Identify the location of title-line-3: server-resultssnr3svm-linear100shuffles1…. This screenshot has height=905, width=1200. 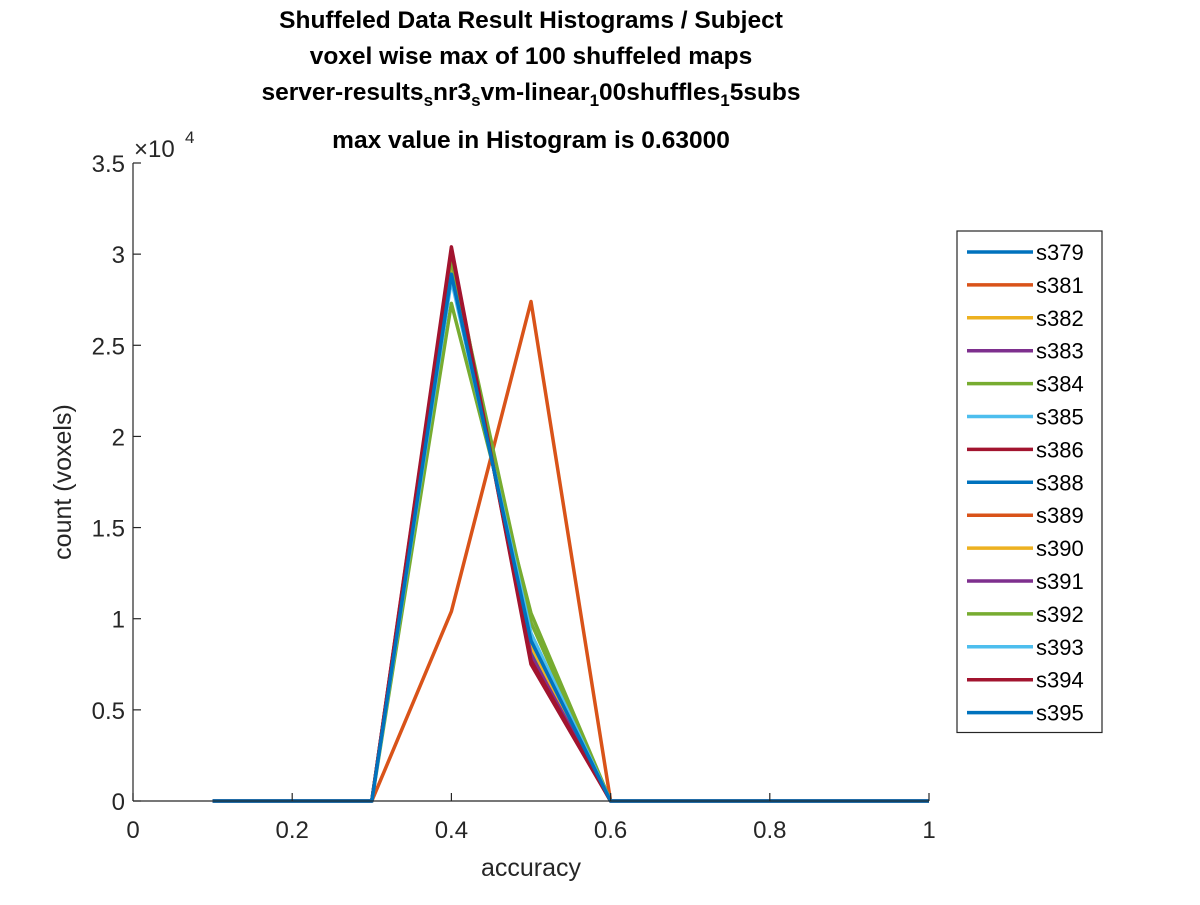
(530, 94).